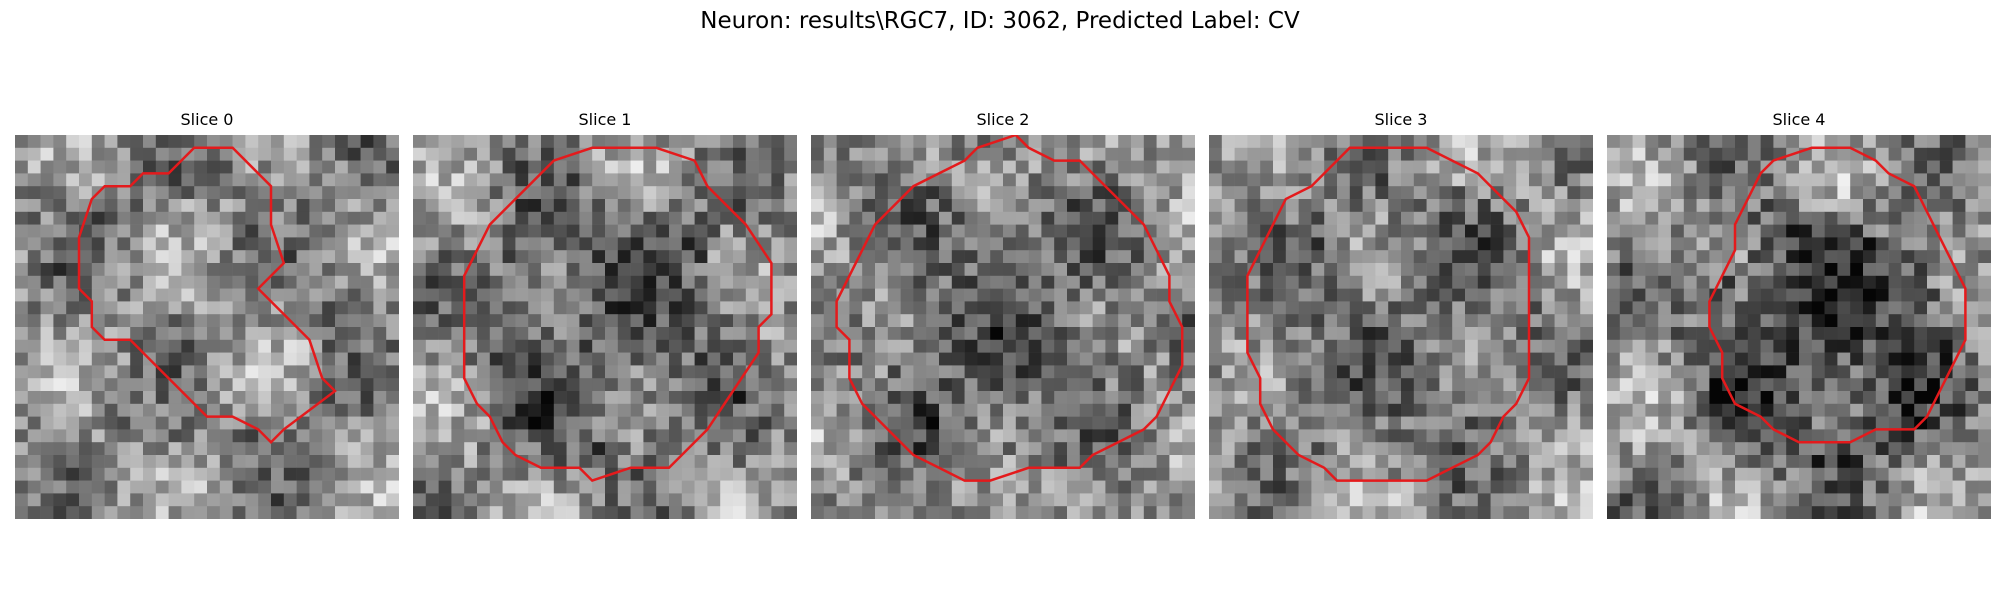  What do you see at coordinates (207, 119) in the screenshot?
I see `slice-title: Slice 0` at bounding box center [207, 119].